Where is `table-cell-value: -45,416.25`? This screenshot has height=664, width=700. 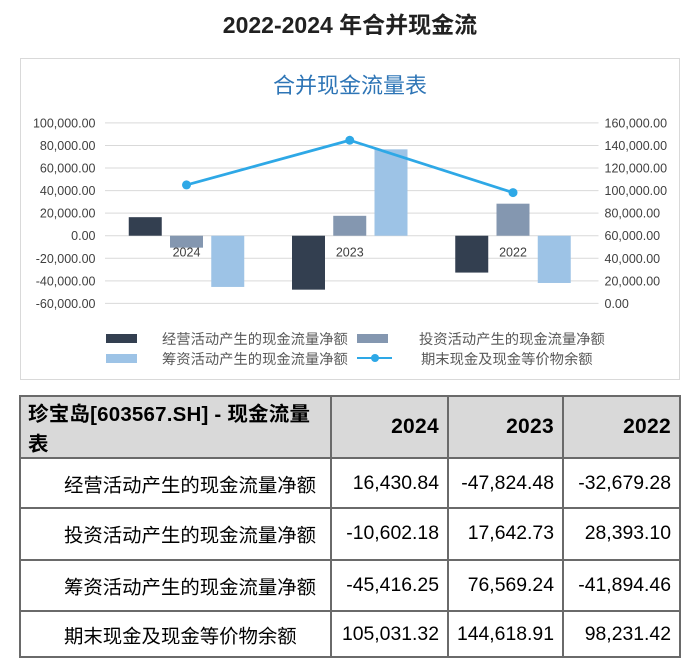
table-cell-value: -45,416.25 is located at coordinates (389, 585).